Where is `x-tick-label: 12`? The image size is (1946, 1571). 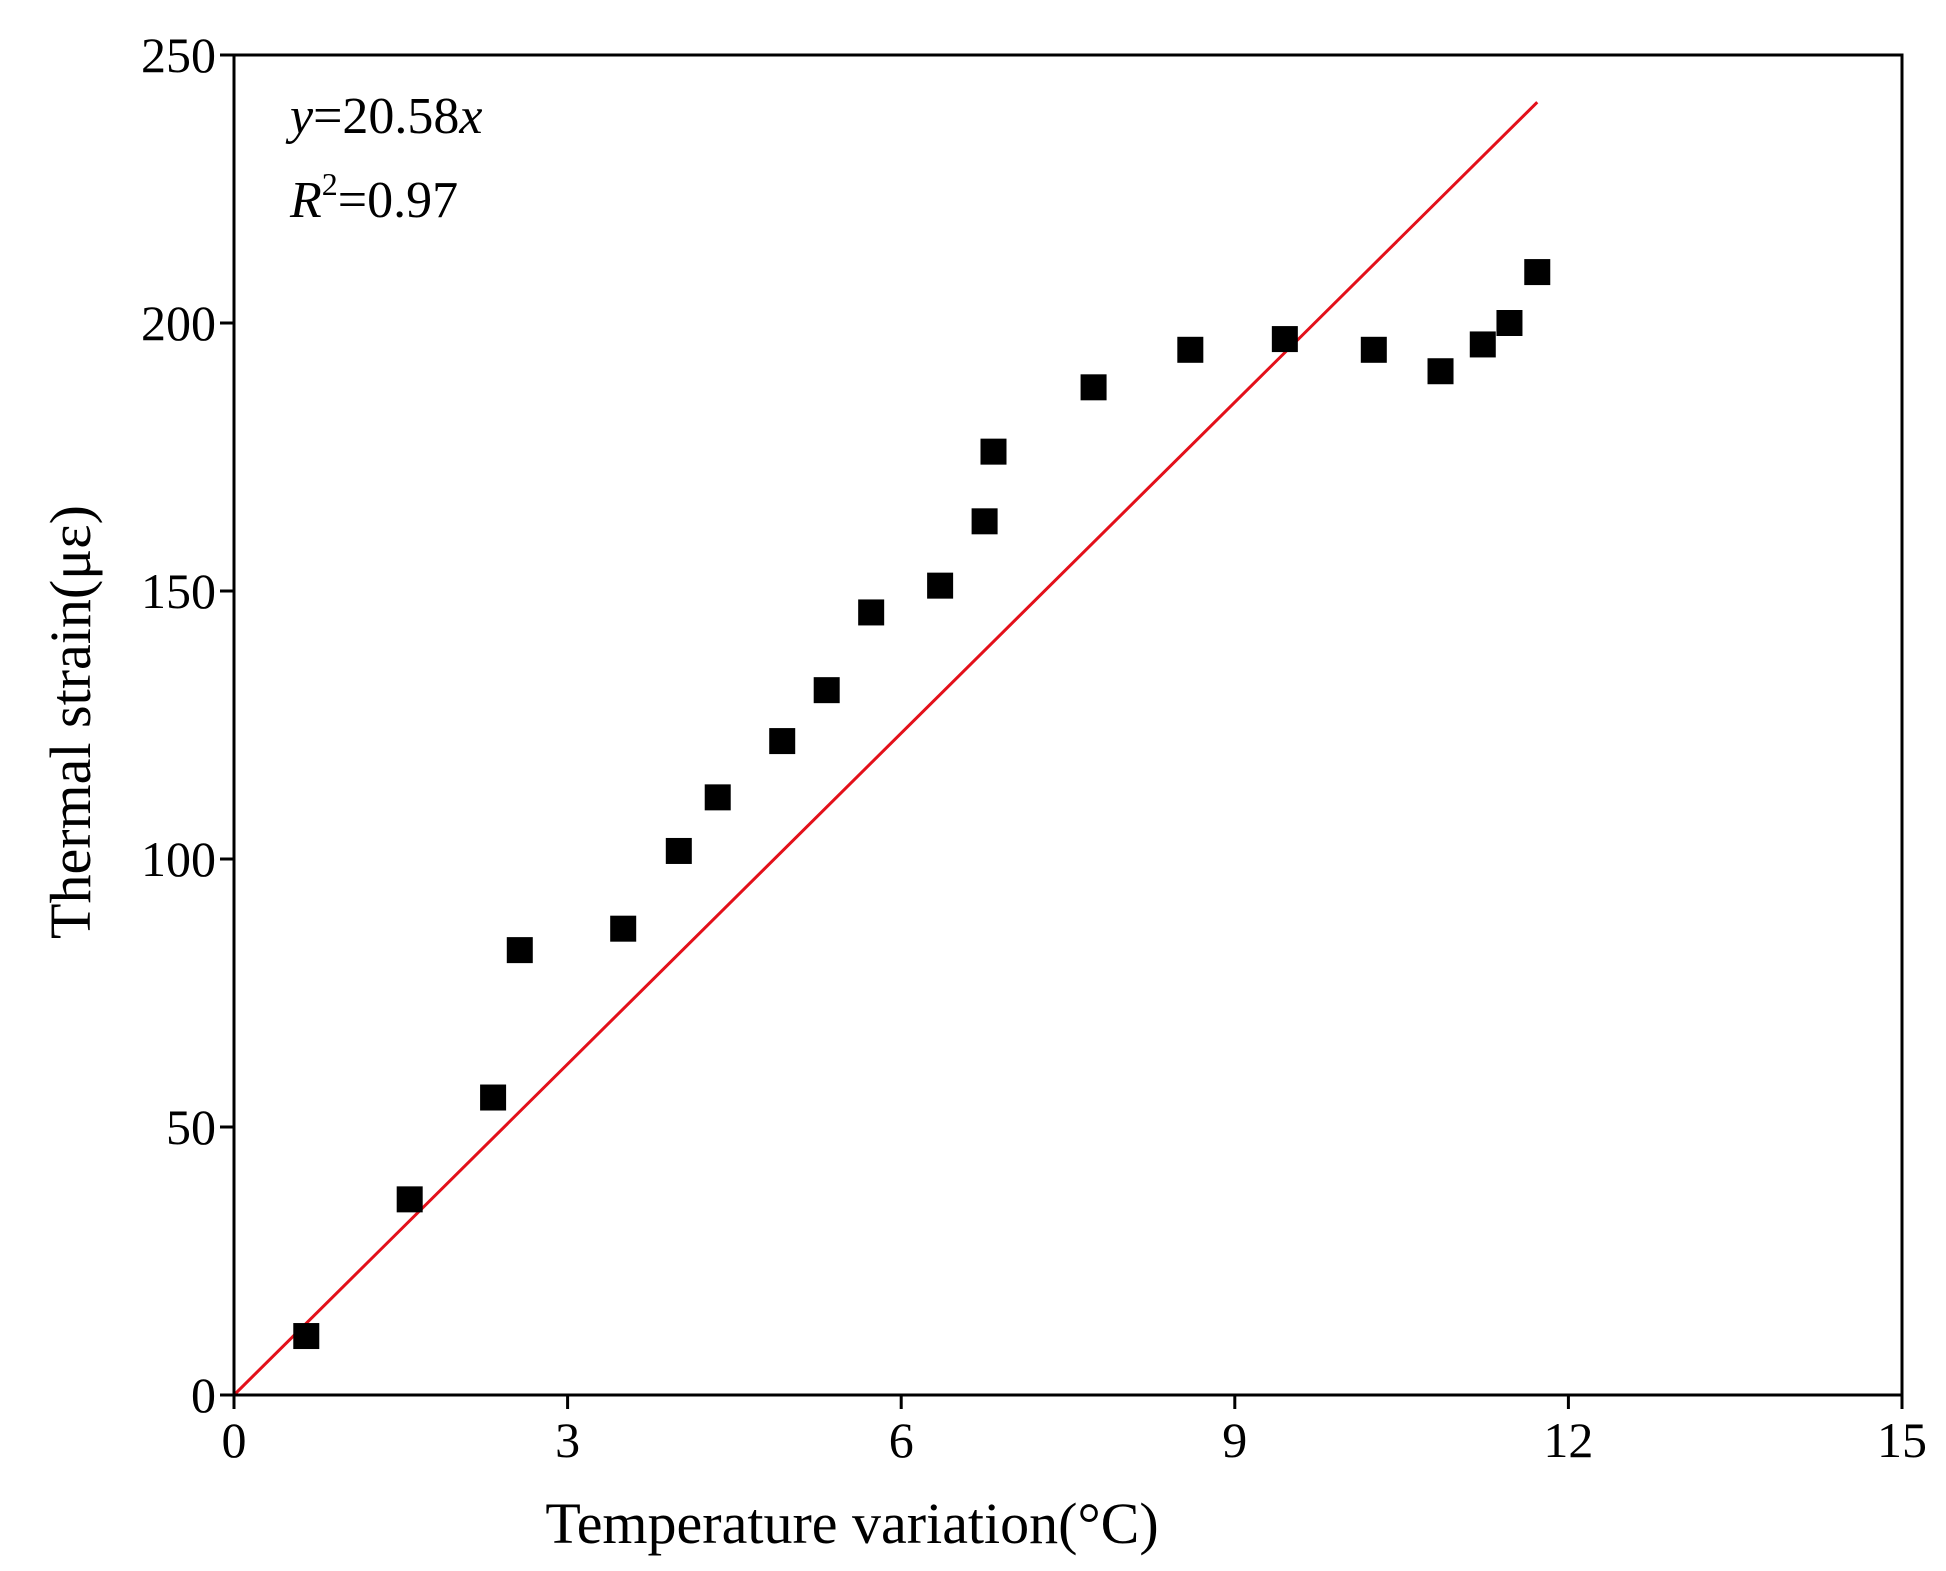 x-tick-label: 12 is located at coordinates (1568, 1440).